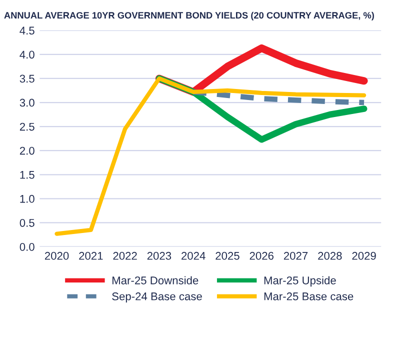 This screenshot has height=338, width=397. I want to click on legend-label: Mar-25 Base case, so click(309, 296).